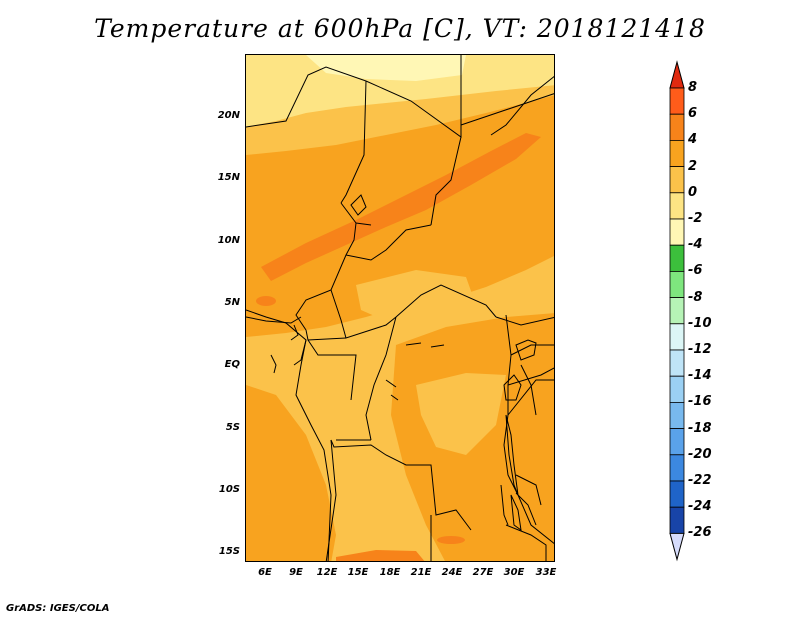 Image resolution: width=800 pixels, height=618 pixels. I want to click on temp-band-2-4-west, so click(291, 473).